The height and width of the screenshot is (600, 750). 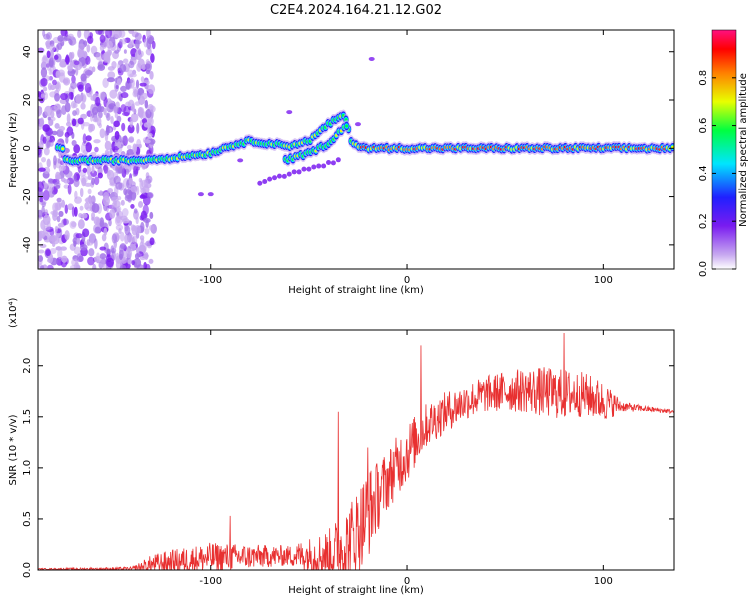 What do you see at coordinates (356, 290) in the screenshot?
I see `spectrogram-xlabel: Height of straight line (km)` at bounding box center [356, 290].